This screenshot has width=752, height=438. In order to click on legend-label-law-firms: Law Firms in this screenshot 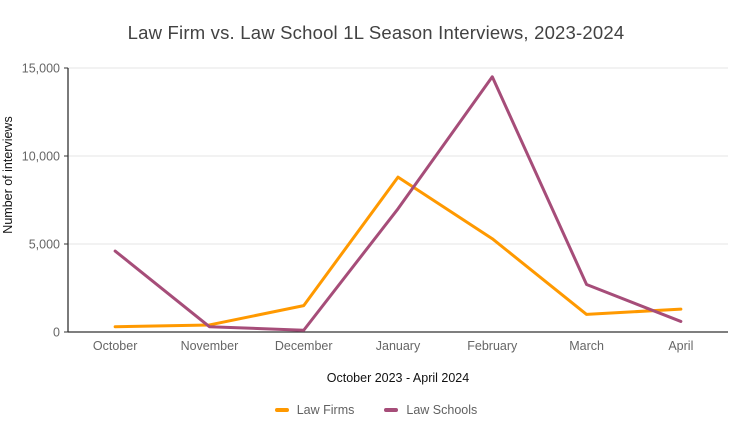, I will do `click(325, 410)`.